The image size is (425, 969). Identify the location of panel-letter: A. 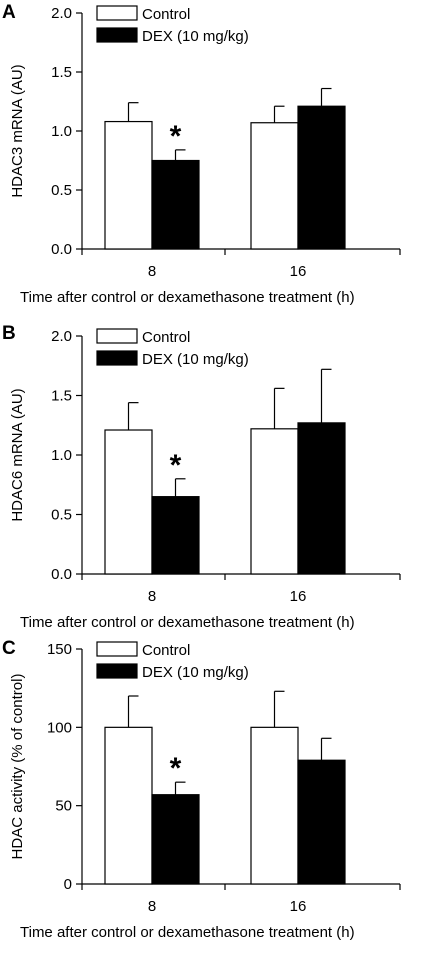
(9, 12).